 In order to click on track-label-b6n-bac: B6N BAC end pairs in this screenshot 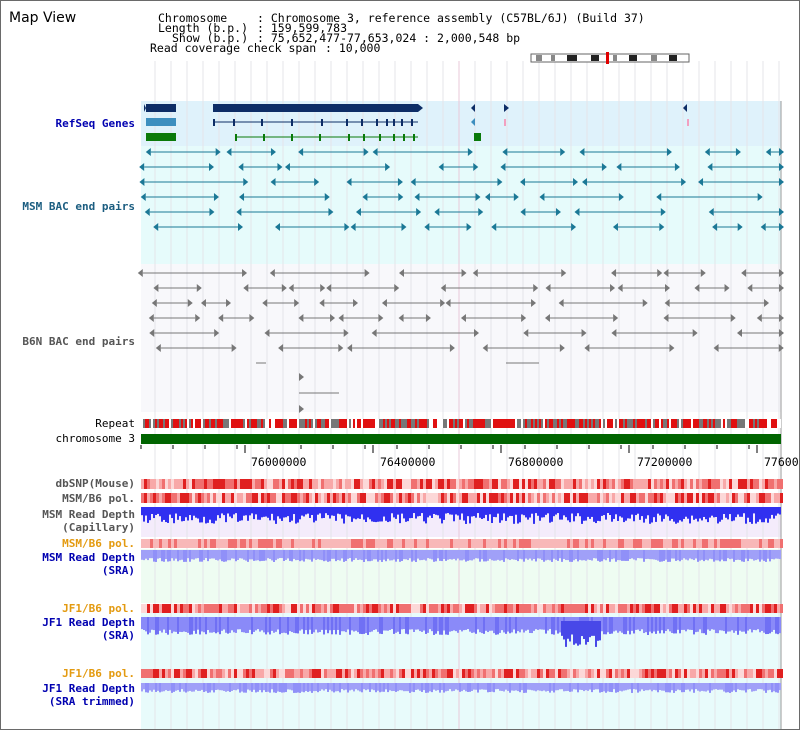, I will do `click(78, 341)`.